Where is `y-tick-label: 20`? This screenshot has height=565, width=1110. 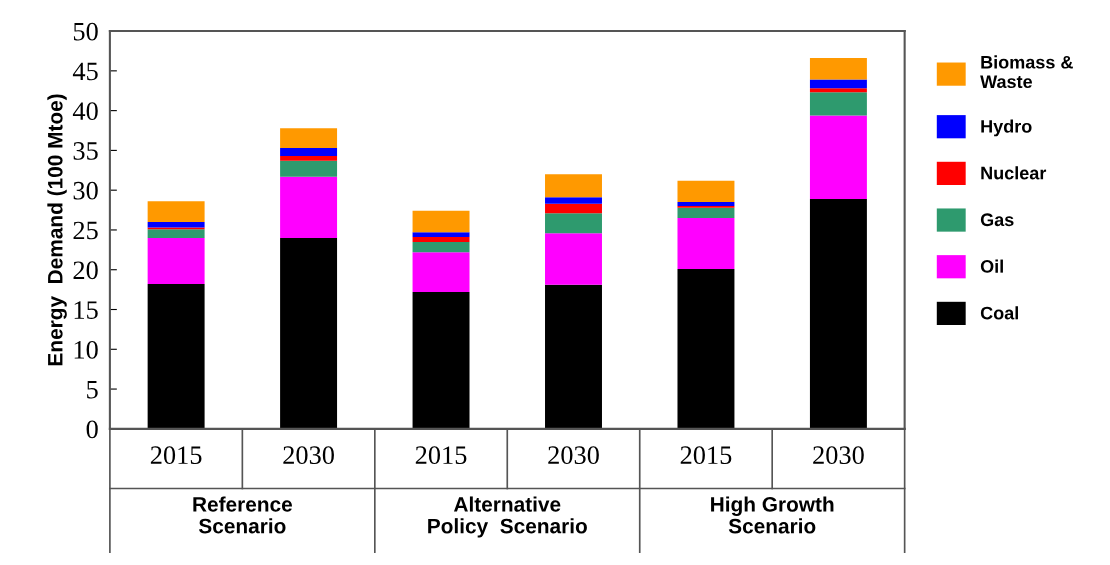
y-tick-label: 20 is located at coordinates (85, 270).